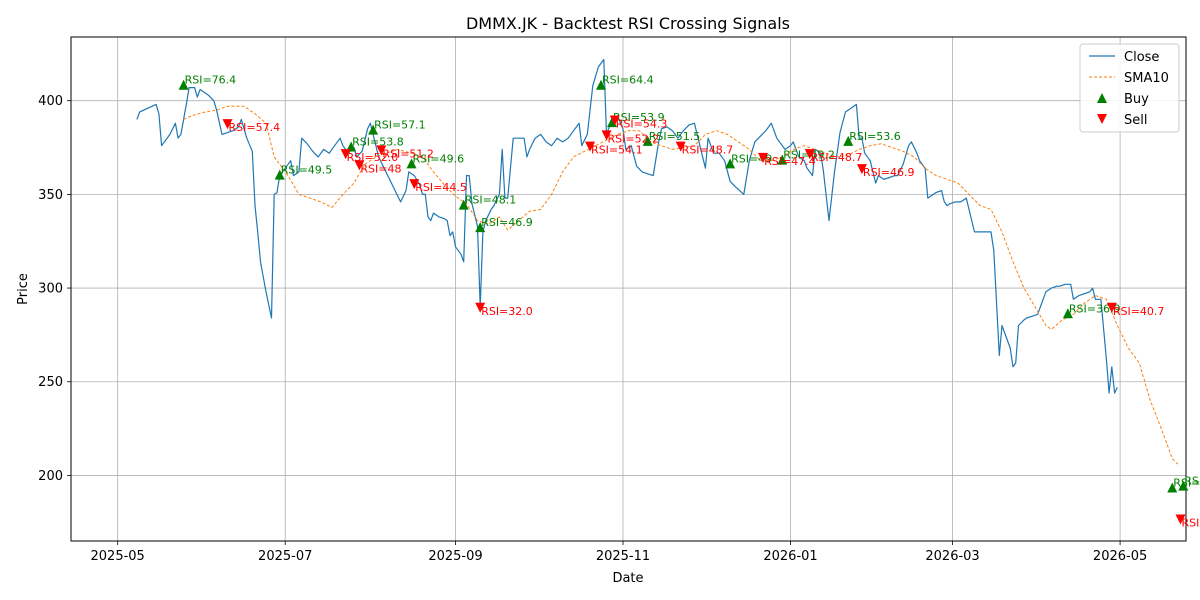 The height and width of the screenshot is (600, 1200). Describe the element at coordinates (378, 142) in the screenshot. I see `buy-annotation: RSI=53.8` at that location.